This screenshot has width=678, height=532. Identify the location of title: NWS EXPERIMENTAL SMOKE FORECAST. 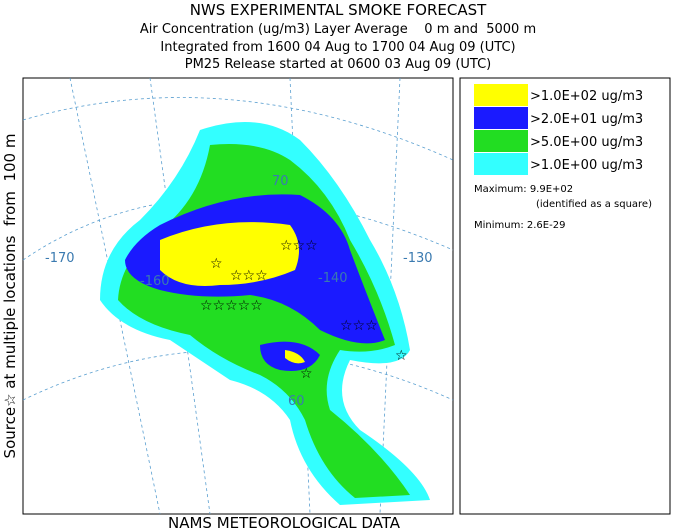
(338, 10).